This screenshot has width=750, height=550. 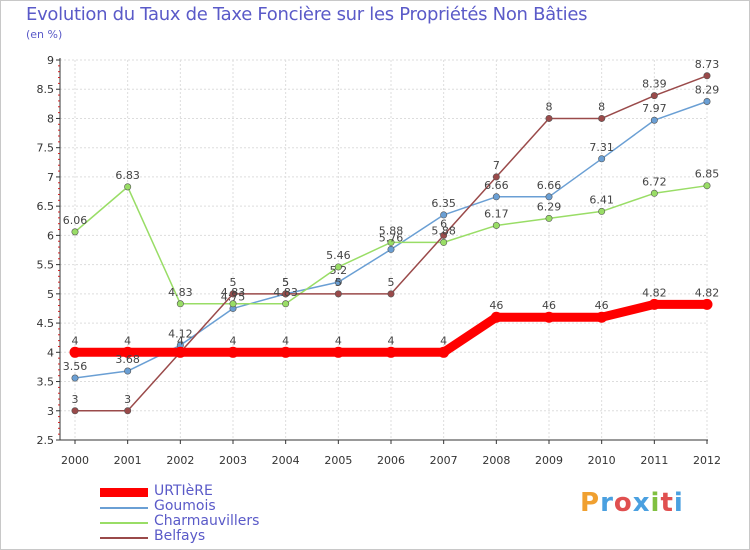 I want to click on y-tick-label: 5.5, so click(x=46, y=265).